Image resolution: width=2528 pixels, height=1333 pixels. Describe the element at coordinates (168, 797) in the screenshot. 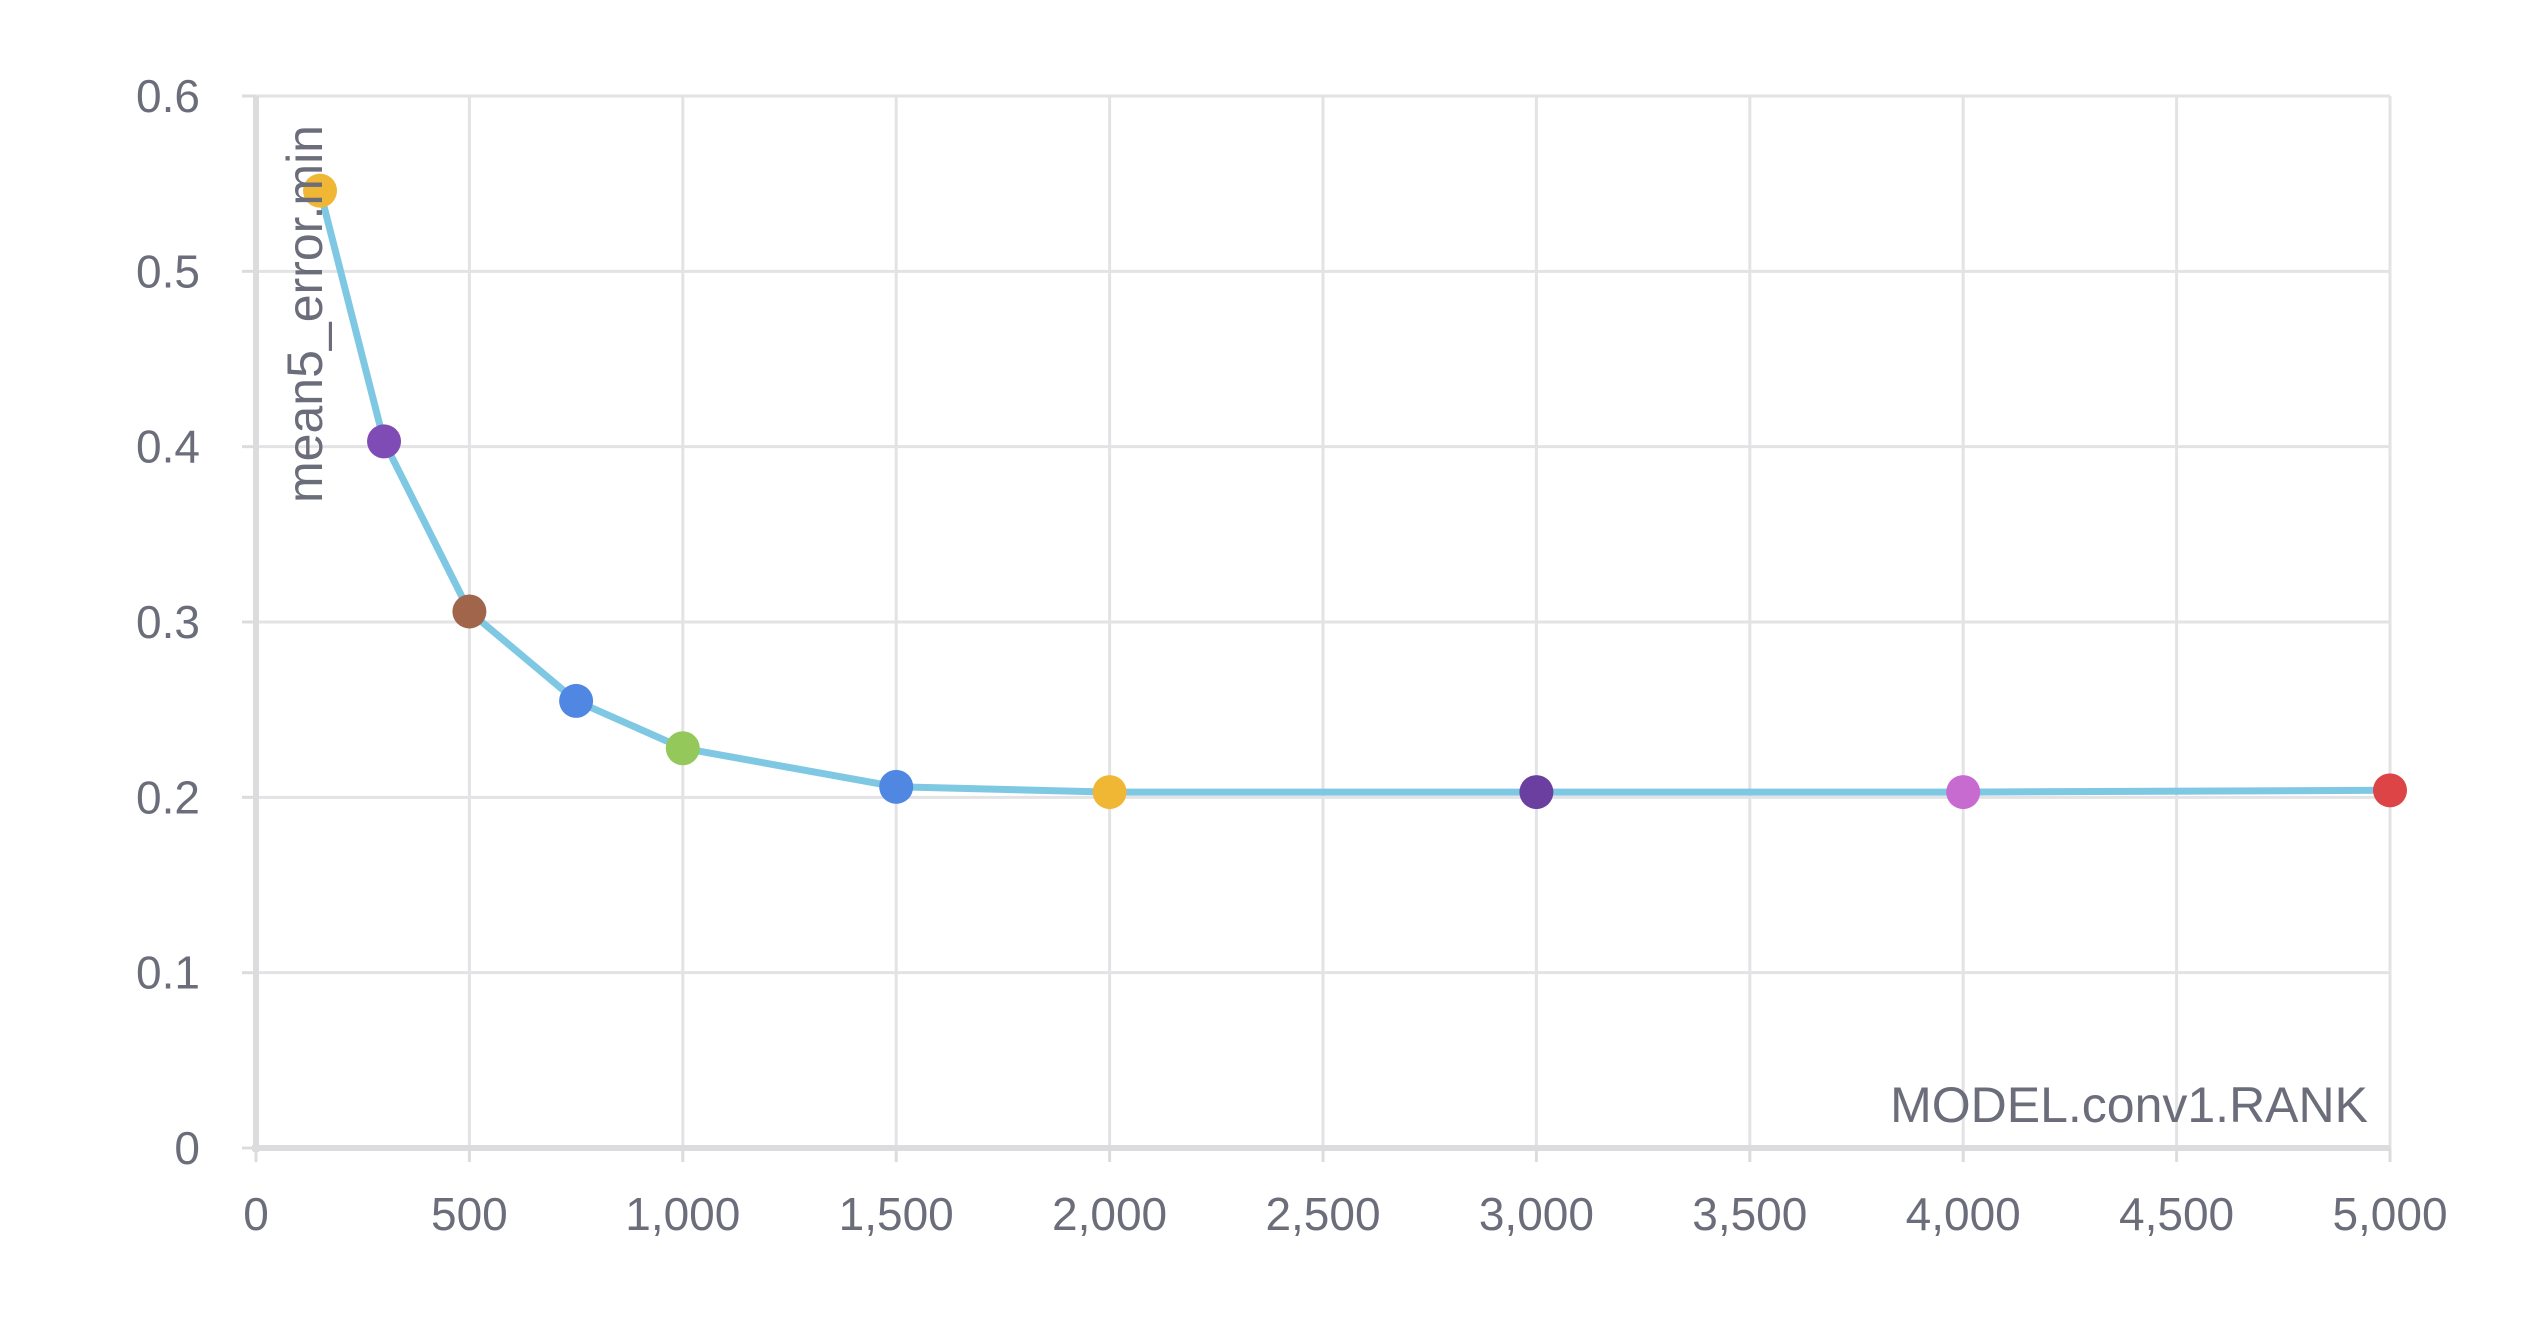

I see `y-tick-label: 0.2` at that location.